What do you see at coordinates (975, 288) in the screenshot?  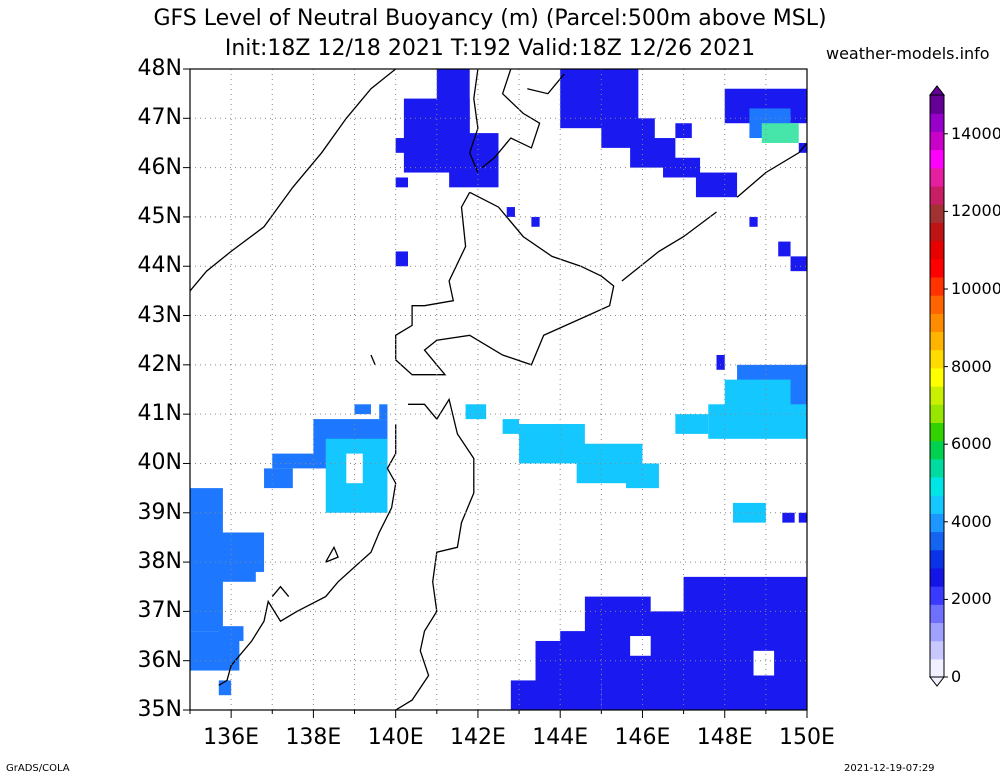 I see `colorbar-label: 10000` at bounding box center [975, 288].